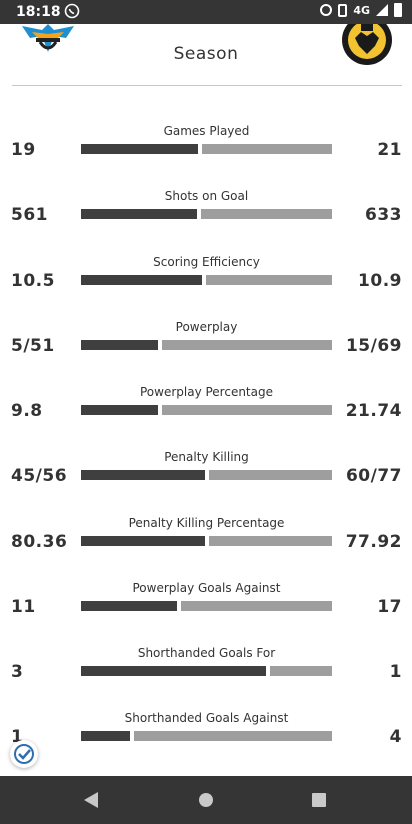 This screenshot has height=824, width=412. What do you see at coordinates (206, 327) in the screenshot?
I see `stat-label: Powerplay` at bounding box center [206, 327].